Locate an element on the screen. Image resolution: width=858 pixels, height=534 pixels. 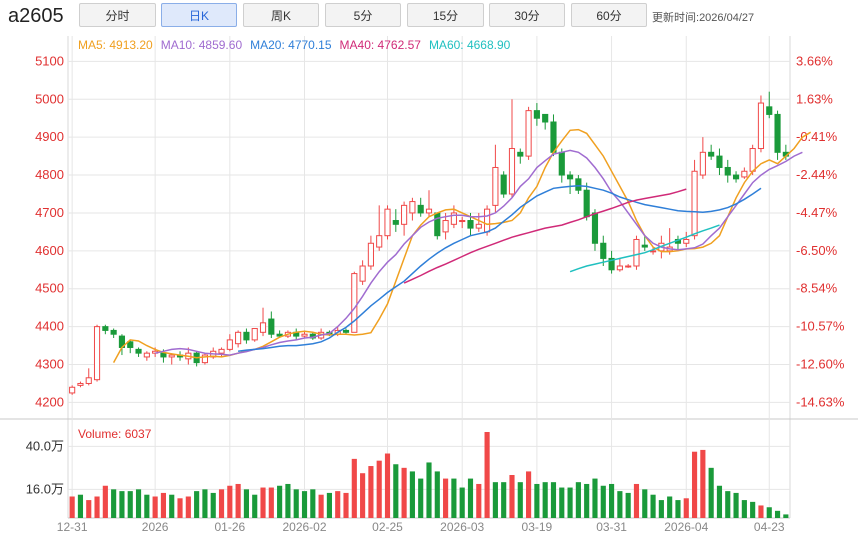
x-tick-label: 03-19 is located at coordinates (537, 527).